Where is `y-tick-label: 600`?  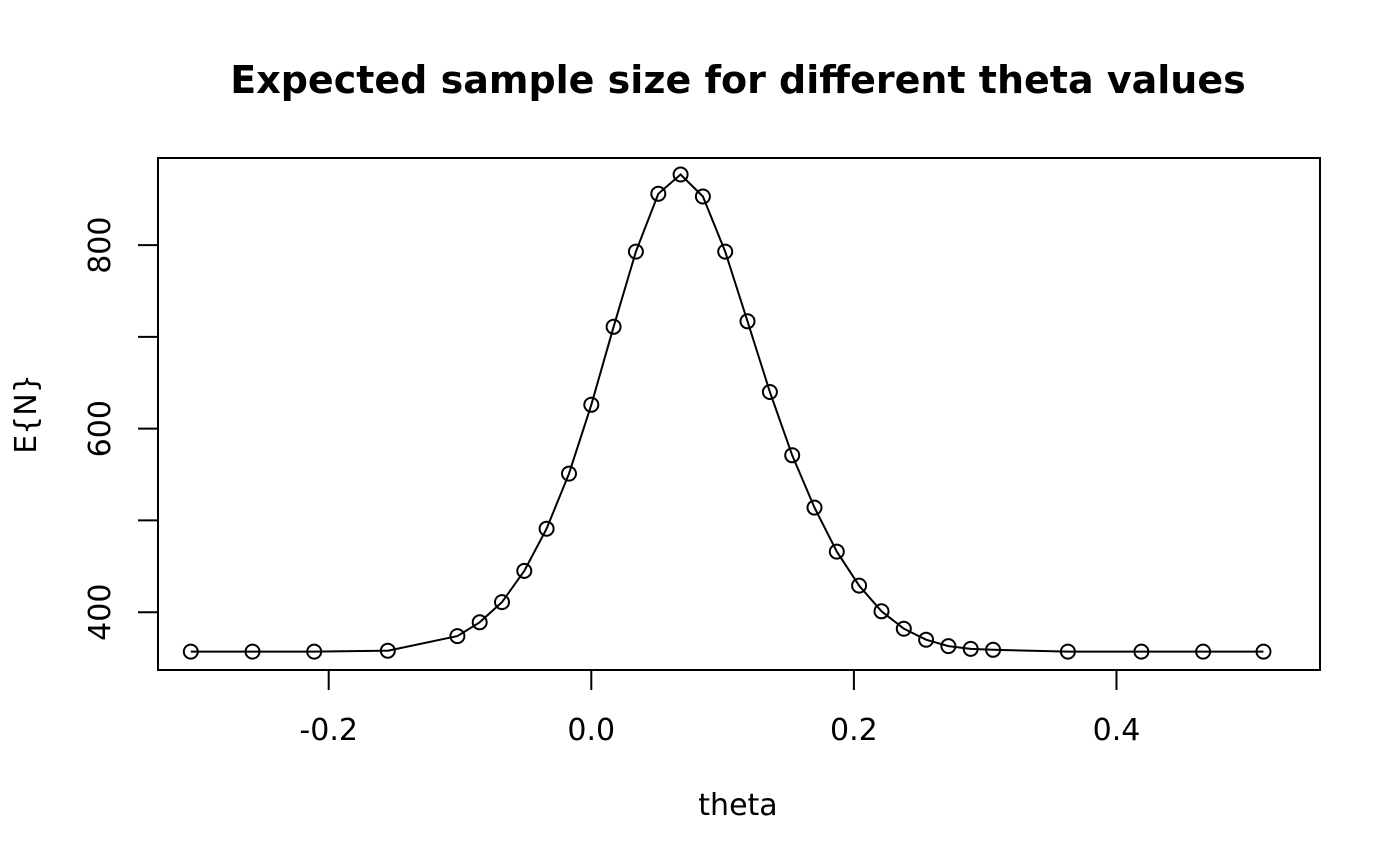
y-tick-label: 600 is located at coordinates (100, 428).